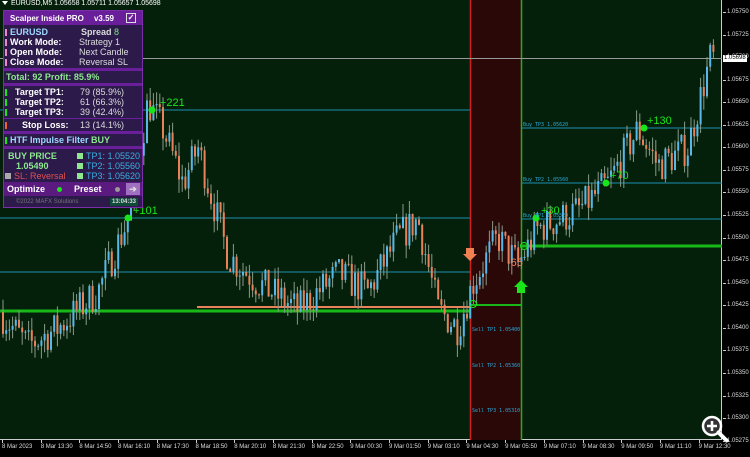 The height and width of the screenshot is (457, 750). What do you see at coordinates (73, 62) in the screenshot?
I see `close-mode-row: Close Mode: Reversal SL` at bounding box center [73, 62].